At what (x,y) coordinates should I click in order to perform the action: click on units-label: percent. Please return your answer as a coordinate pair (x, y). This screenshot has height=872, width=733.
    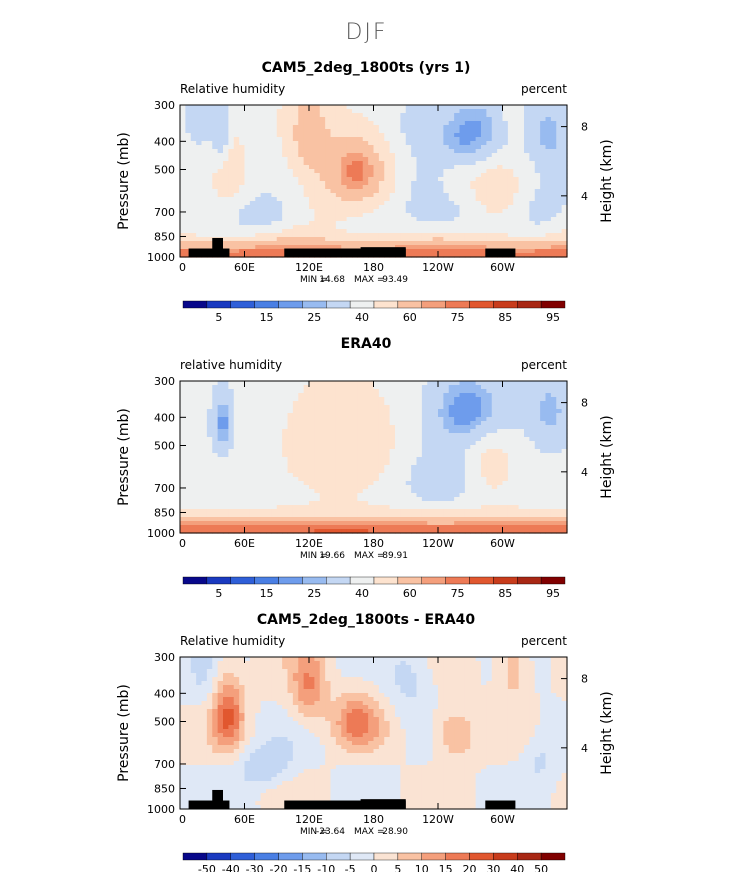
    Looking at the image, I should click on (544, 89).